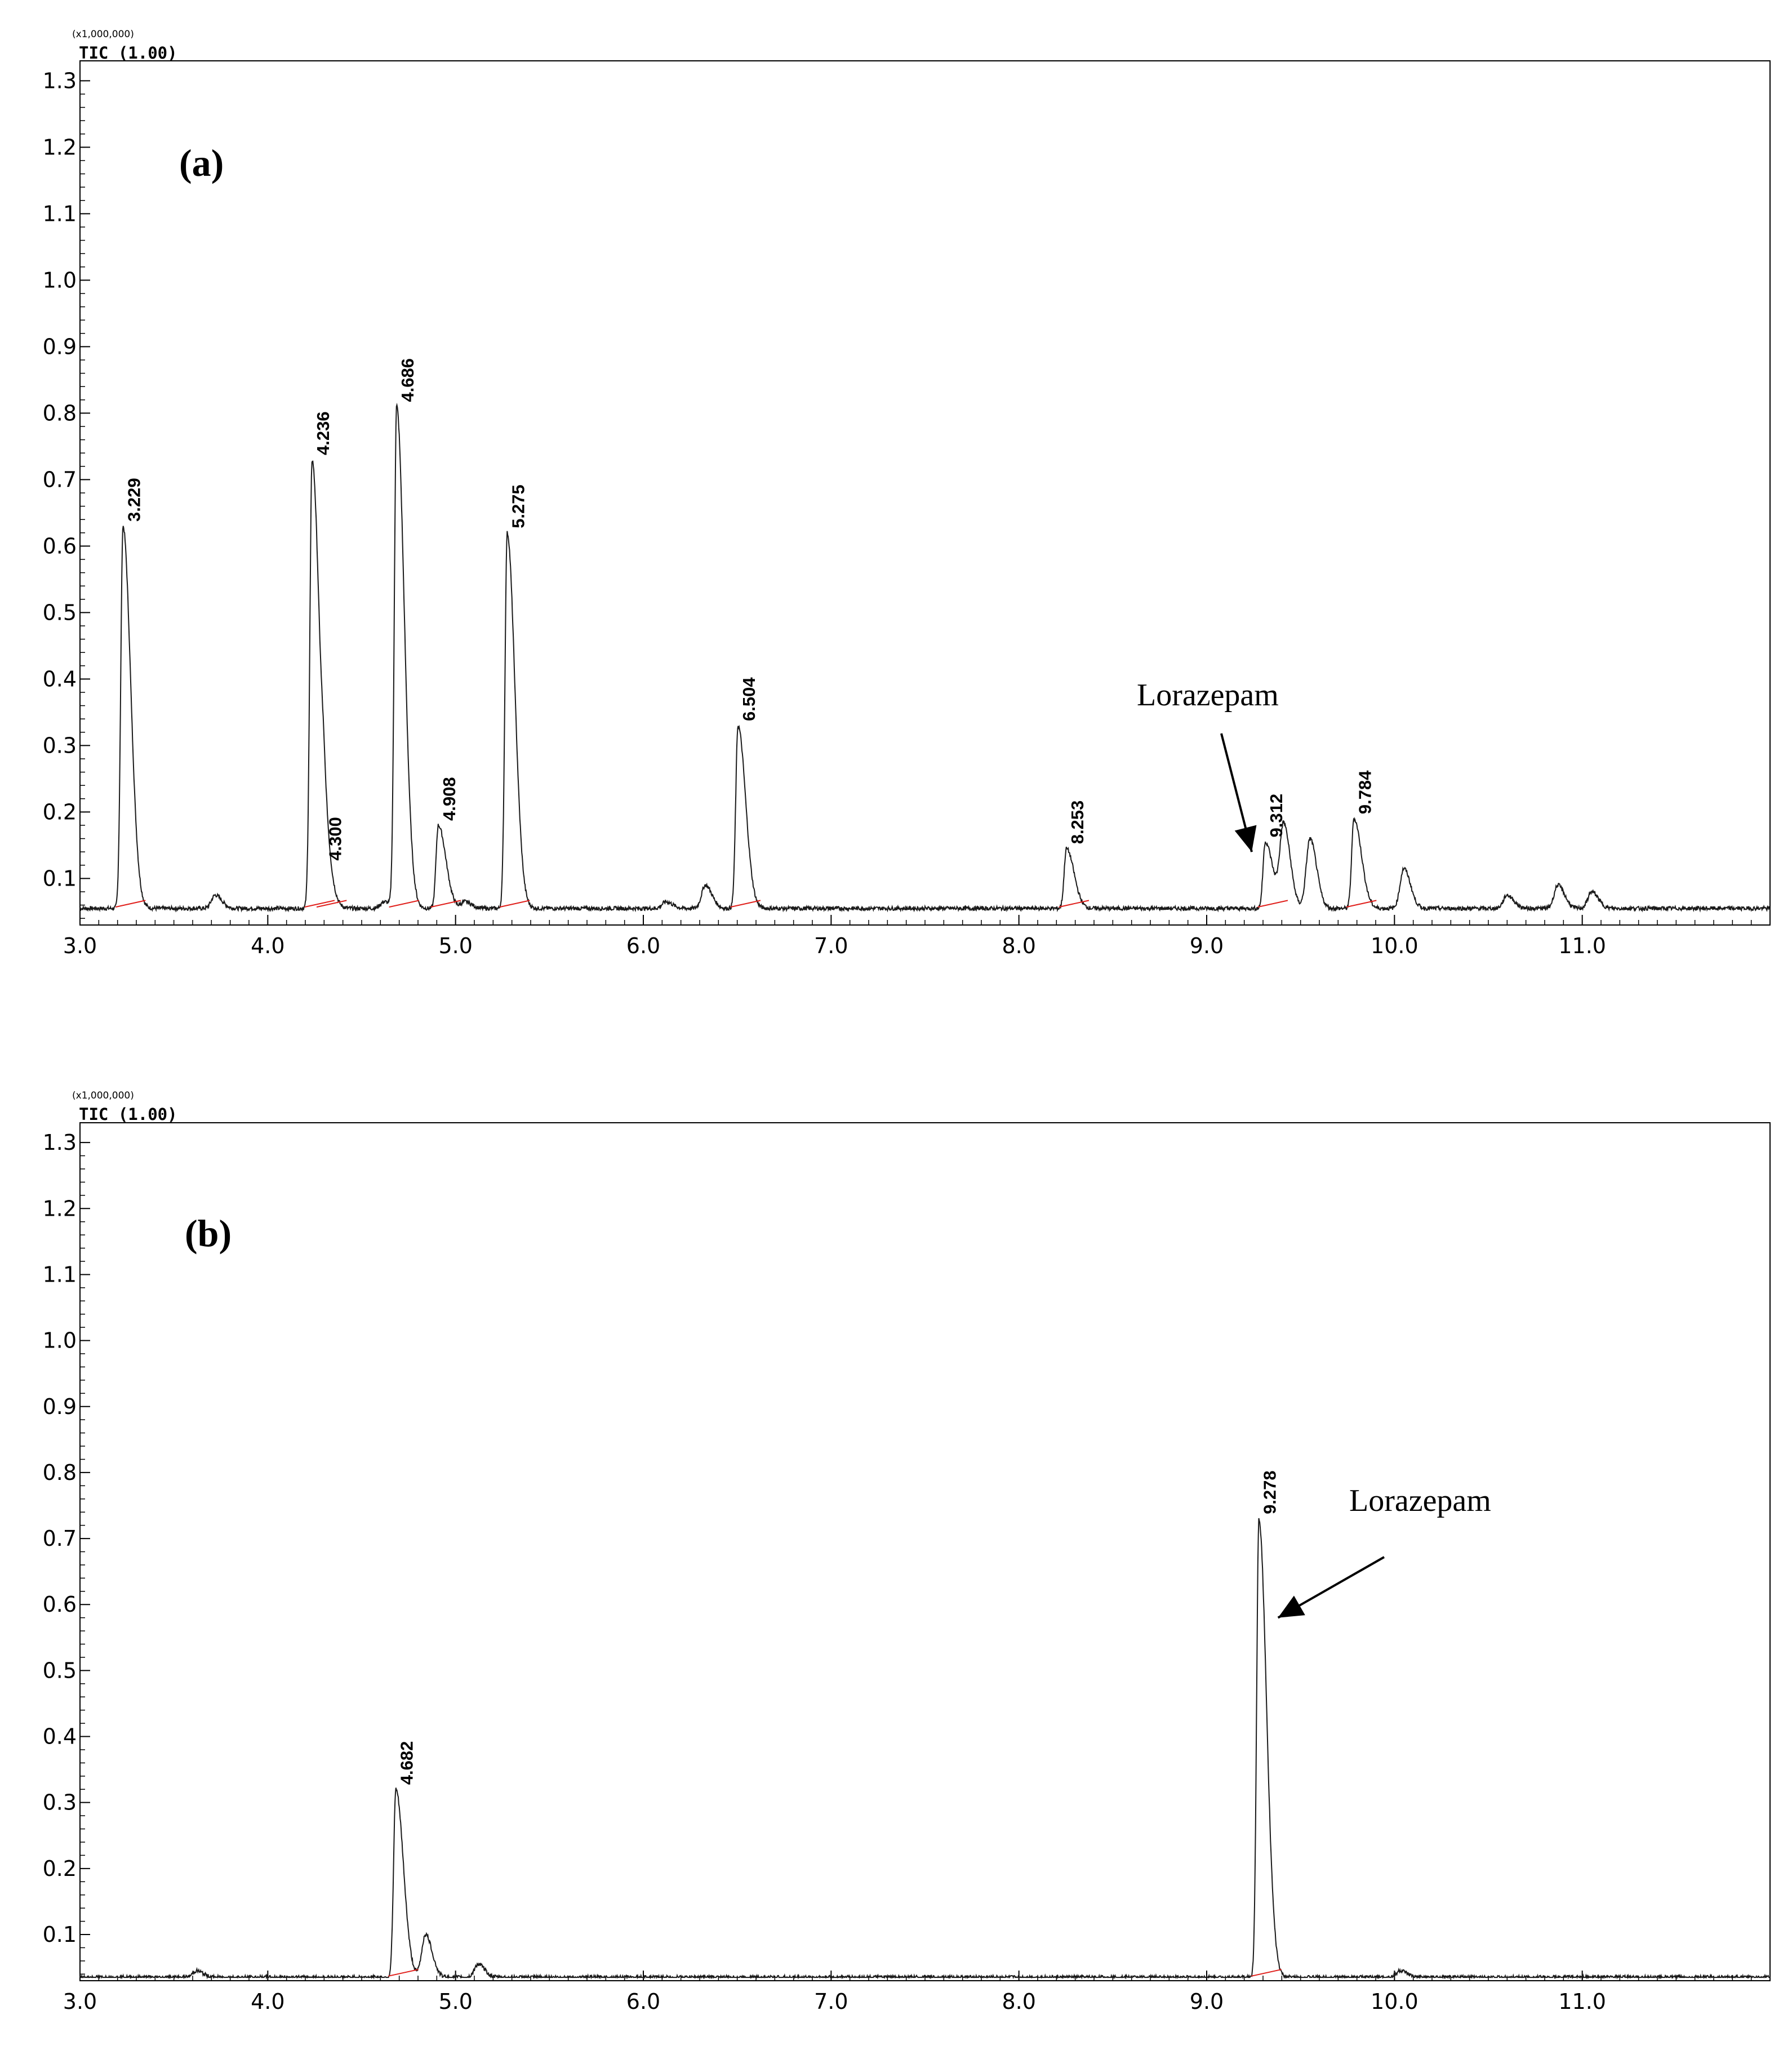 The image size is (1792, 2050). Describe the element at coordinates (335, 839) in the screenshot. I see `peak-label: 4.300` at that location.